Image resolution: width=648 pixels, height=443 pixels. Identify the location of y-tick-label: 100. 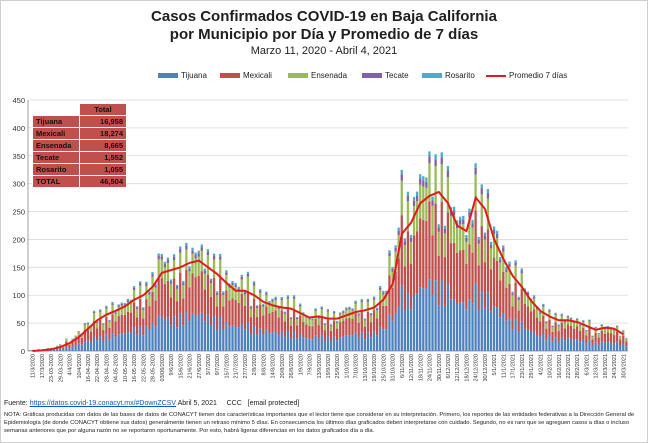
(18, 295).